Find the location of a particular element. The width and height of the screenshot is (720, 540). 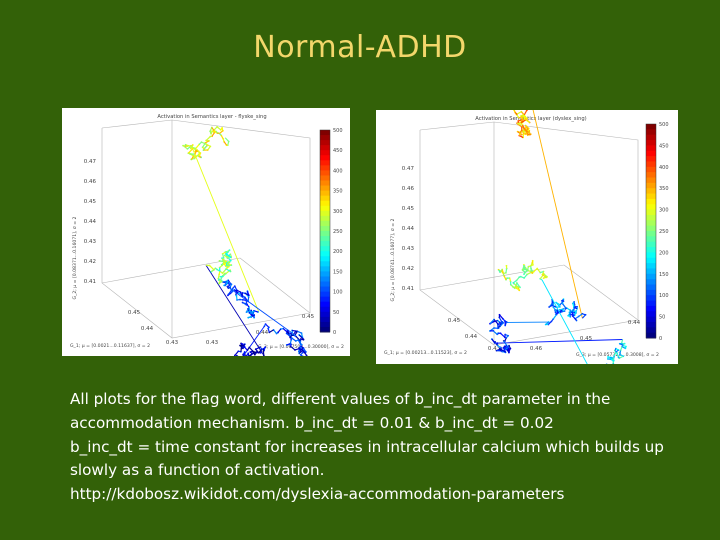

z-tick-label: 0.47 is located at coordinates (90, 162).